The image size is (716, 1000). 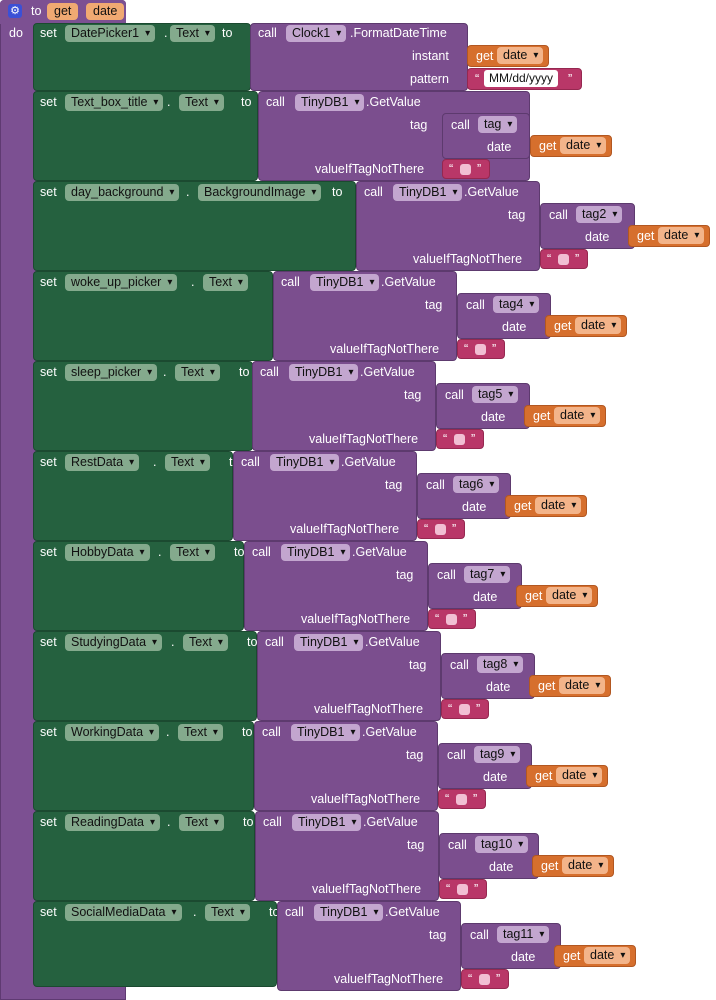 I want to click on pattern-string: MM/dd/yyyy, so click(x=521, y=78).